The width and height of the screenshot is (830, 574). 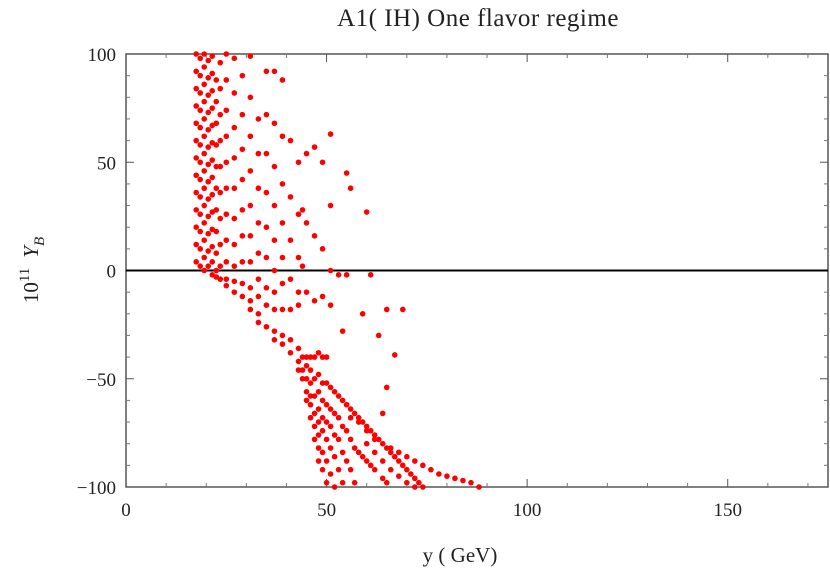 What do you see at coordinates (40, 241) in the screenshot?
I see `y-axis-title-sub: B` at bounding box center [40, 241].